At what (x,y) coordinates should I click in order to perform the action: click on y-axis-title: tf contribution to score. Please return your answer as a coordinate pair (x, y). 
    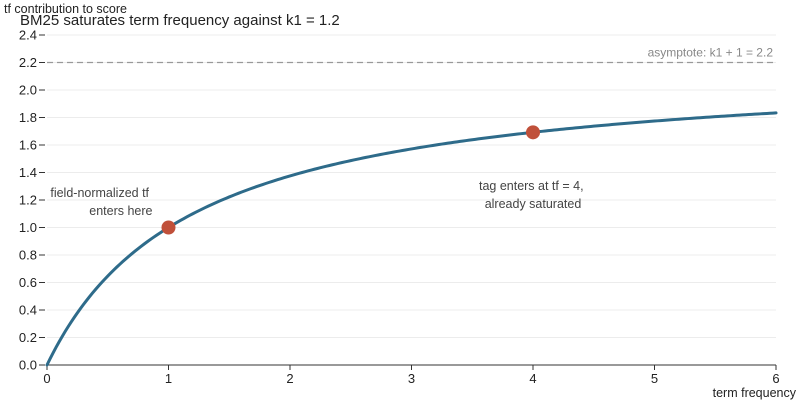
    Looking at the image, I should click on (65, 9).